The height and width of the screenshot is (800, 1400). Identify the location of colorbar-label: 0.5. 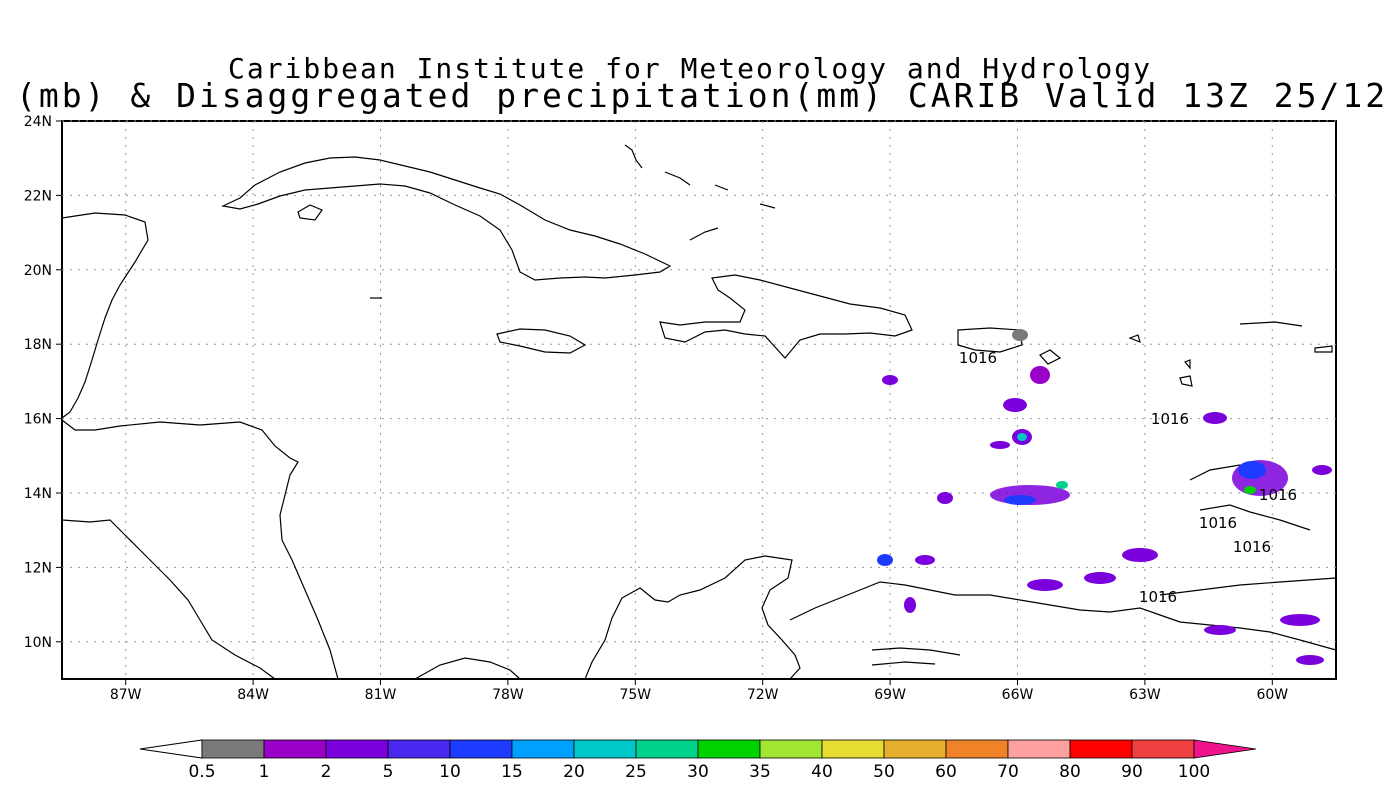
(201, 772).